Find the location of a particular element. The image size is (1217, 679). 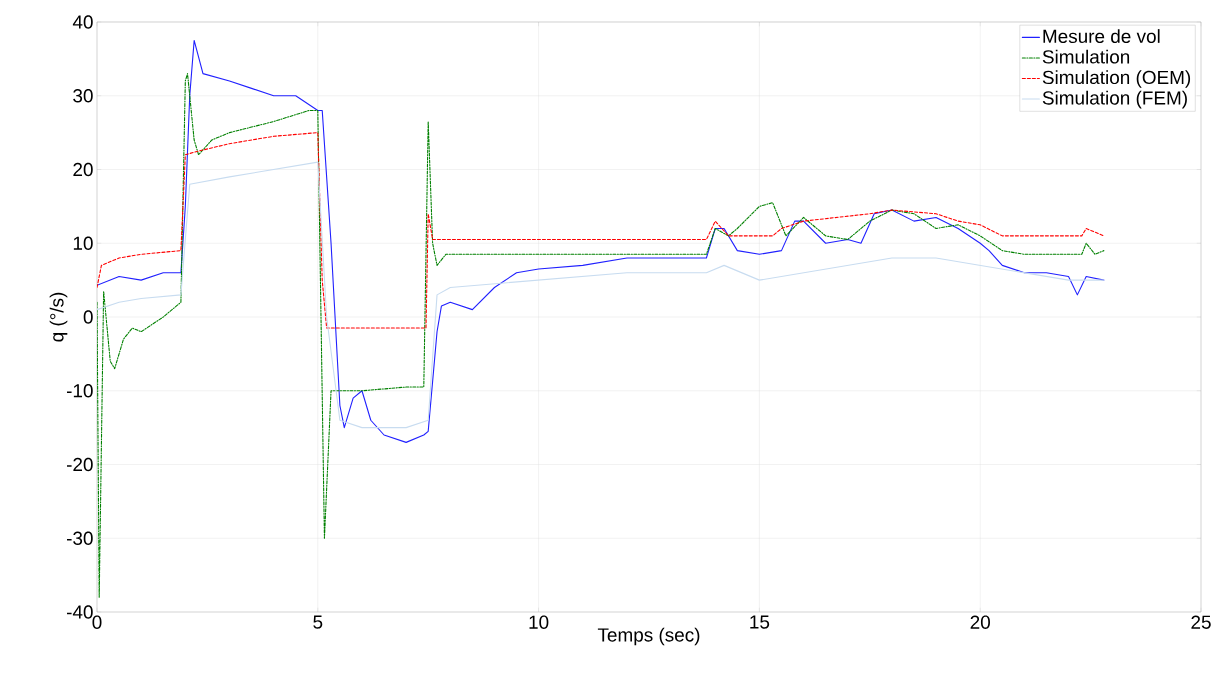

x-tick-label: 5 is located at coordinates (318, 622).